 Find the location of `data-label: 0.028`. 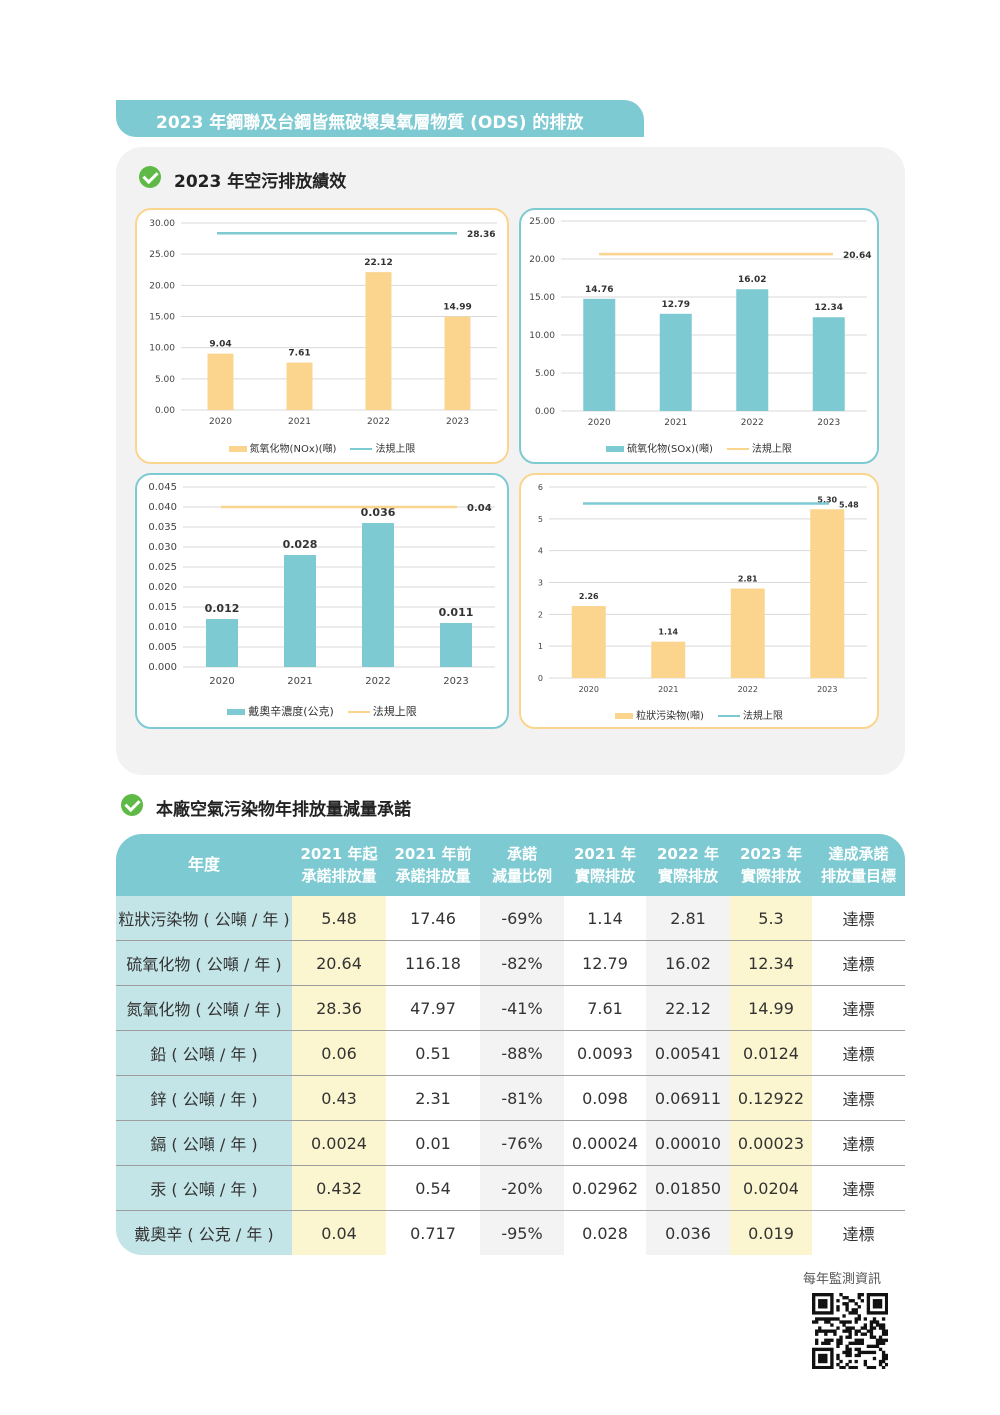

data-label: 0.028 is located at coordinates (300, 544).